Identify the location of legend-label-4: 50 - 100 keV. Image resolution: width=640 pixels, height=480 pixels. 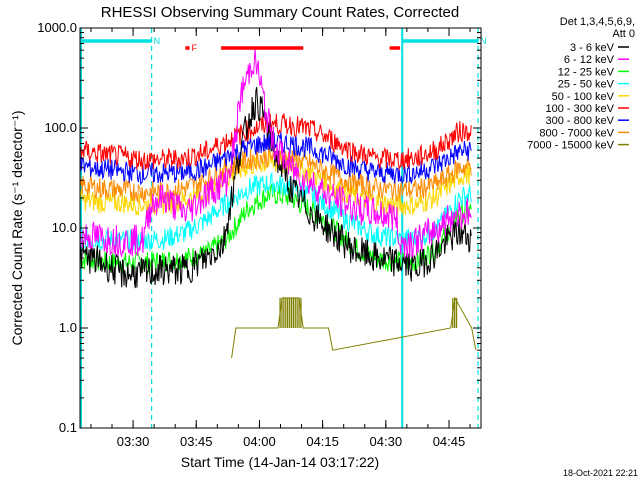
(583, 97).